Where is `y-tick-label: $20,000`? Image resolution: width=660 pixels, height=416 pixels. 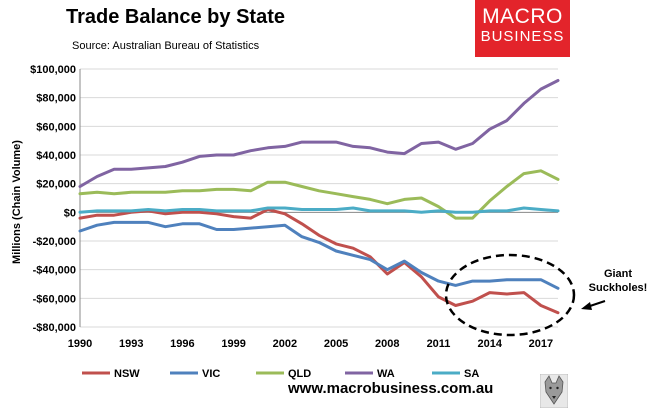 y-tick-label: $20,000 is located at coordinates (56, 185).